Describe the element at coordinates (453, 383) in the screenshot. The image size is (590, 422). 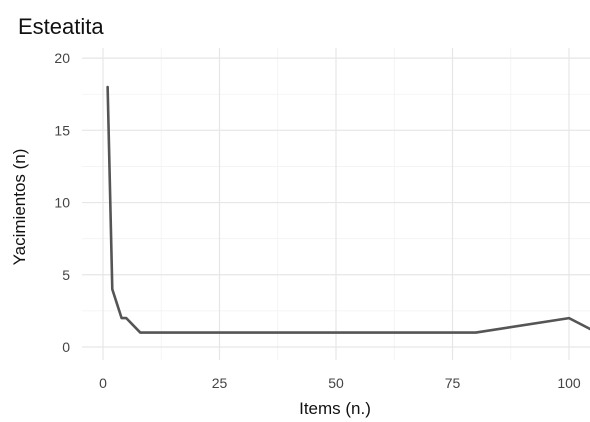
I see `x-tick-label: 75` at that location.